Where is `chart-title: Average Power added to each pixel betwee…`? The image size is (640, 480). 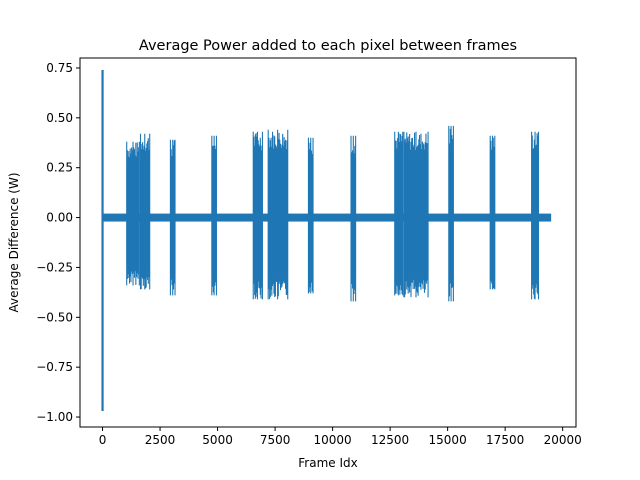 chart-title: Average Power added to each pixel betwee… is located at coordinates (328, 46).